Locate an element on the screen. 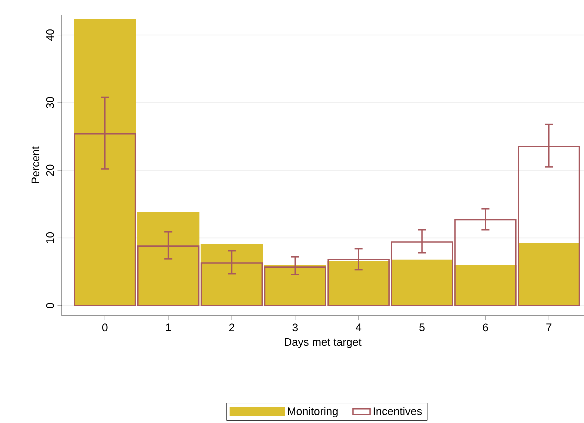 The height and width of the screenshot is (423, 584). y-tick-label: 10 is located at coordinates (50, 238).